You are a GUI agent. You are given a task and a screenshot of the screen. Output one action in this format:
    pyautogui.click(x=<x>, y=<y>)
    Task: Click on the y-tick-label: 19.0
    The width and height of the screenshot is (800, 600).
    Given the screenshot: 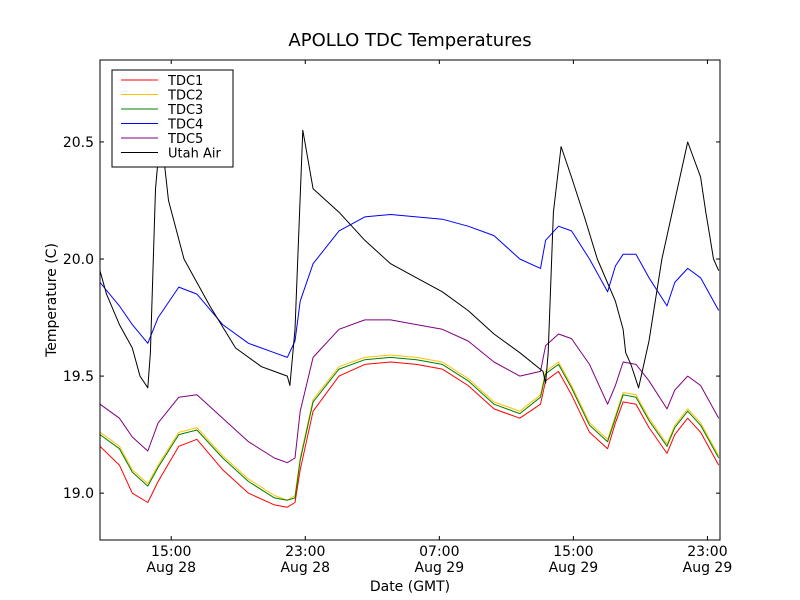 What is the action you would take?
    pyautogui.click(x=78, y=494)
    